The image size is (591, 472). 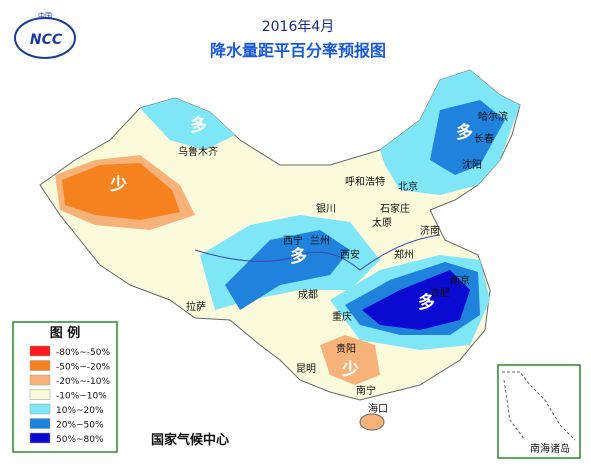 I want to click on city: 沈阳, so click(x=472, y=164).